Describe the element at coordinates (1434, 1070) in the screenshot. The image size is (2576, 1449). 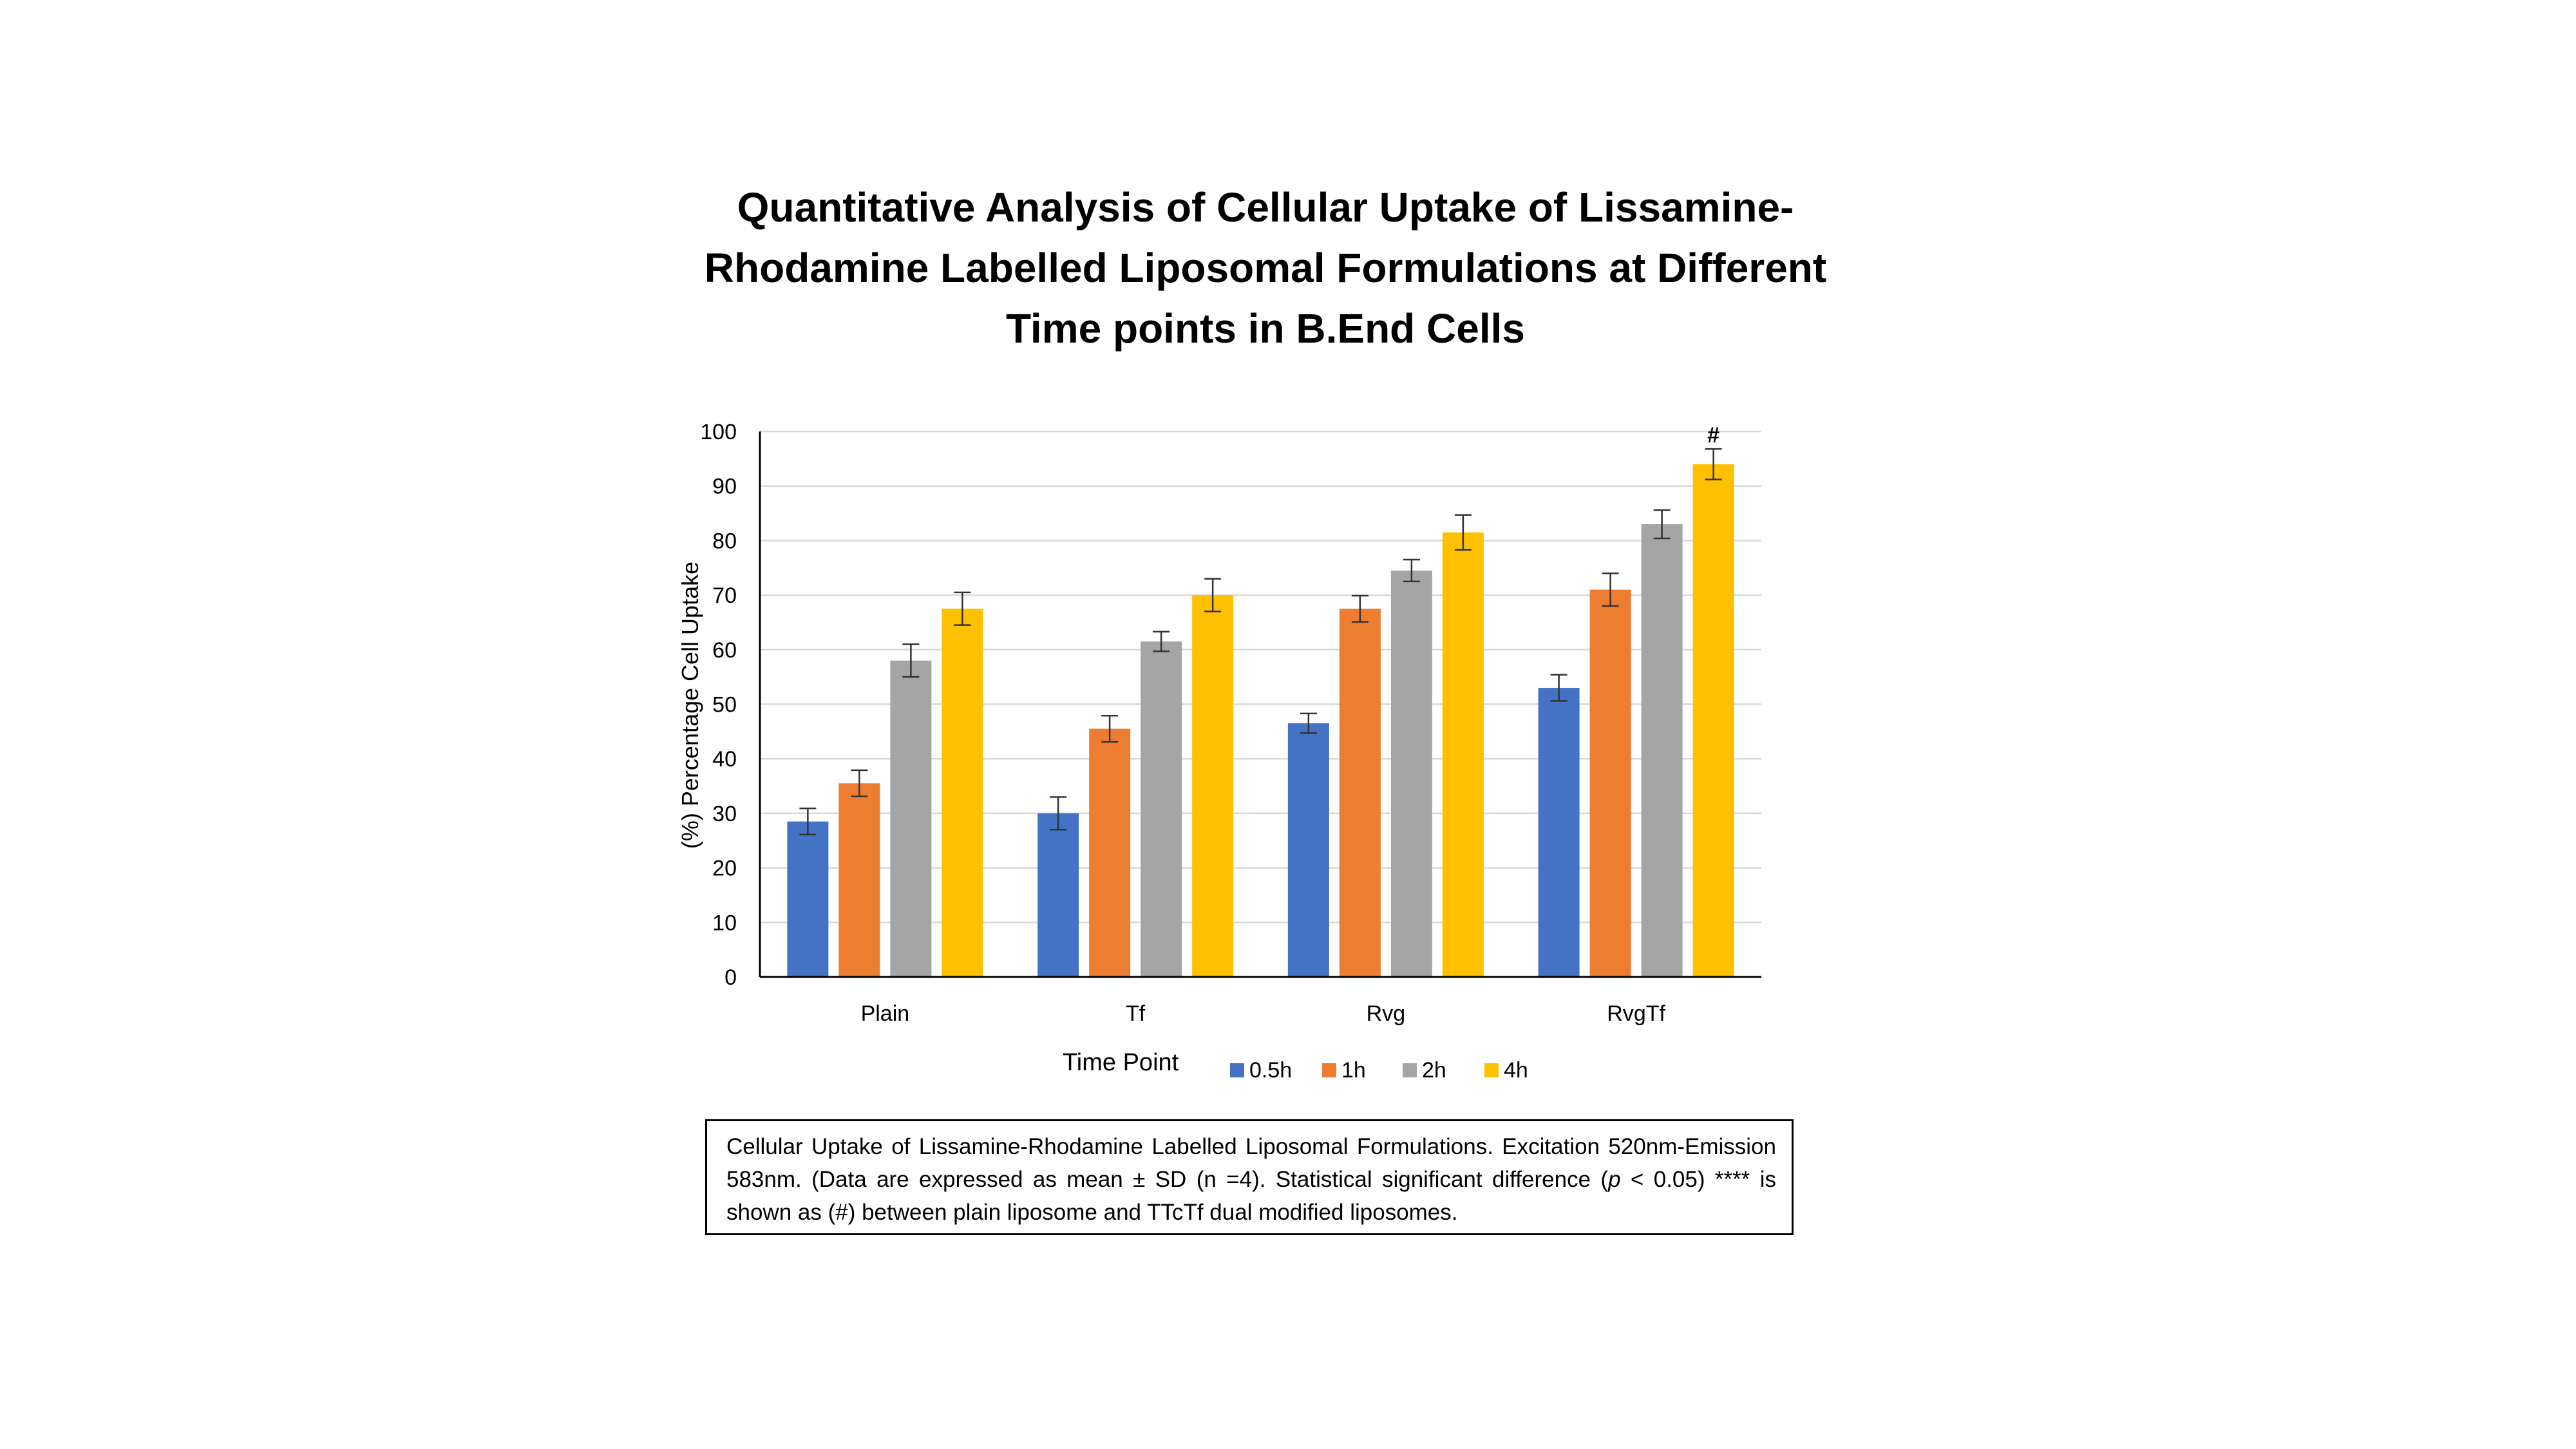
I see `legend-label-2h: 2h` at that location.